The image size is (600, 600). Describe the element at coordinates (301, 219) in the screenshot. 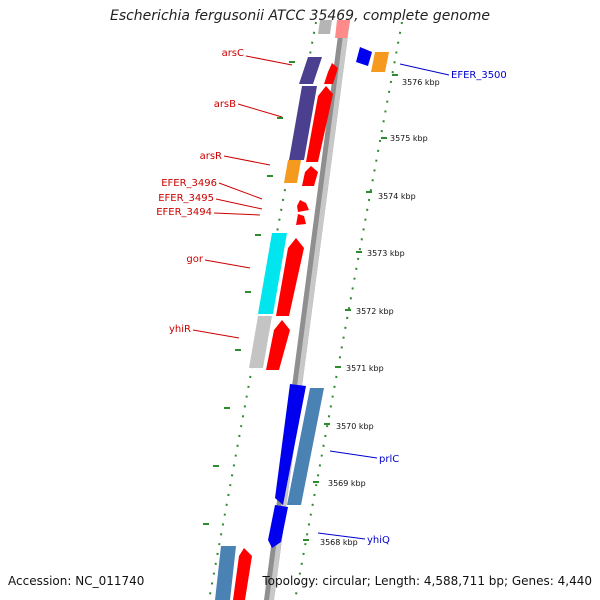

I see `efer3494-cds` at that location.